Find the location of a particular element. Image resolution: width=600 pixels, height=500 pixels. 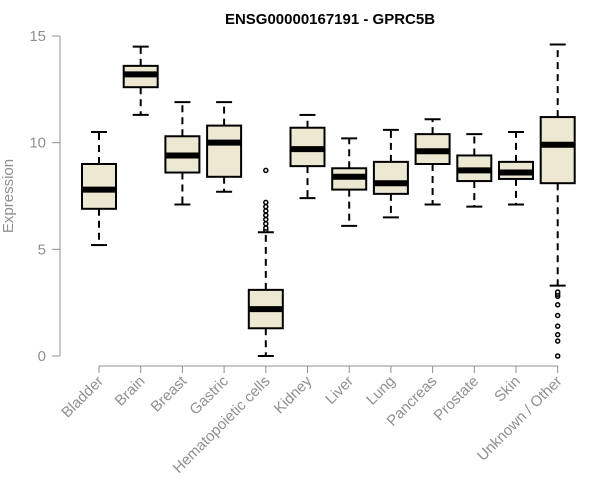

y-tick-label: 15 is located at coordinates (37, 36).